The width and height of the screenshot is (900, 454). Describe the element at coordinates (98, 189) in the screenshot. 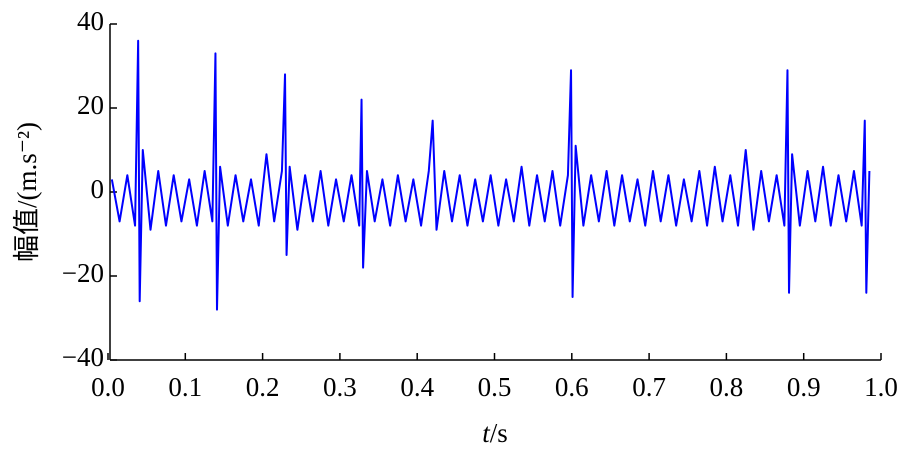

I see `y-tick-label: 0` at that location.